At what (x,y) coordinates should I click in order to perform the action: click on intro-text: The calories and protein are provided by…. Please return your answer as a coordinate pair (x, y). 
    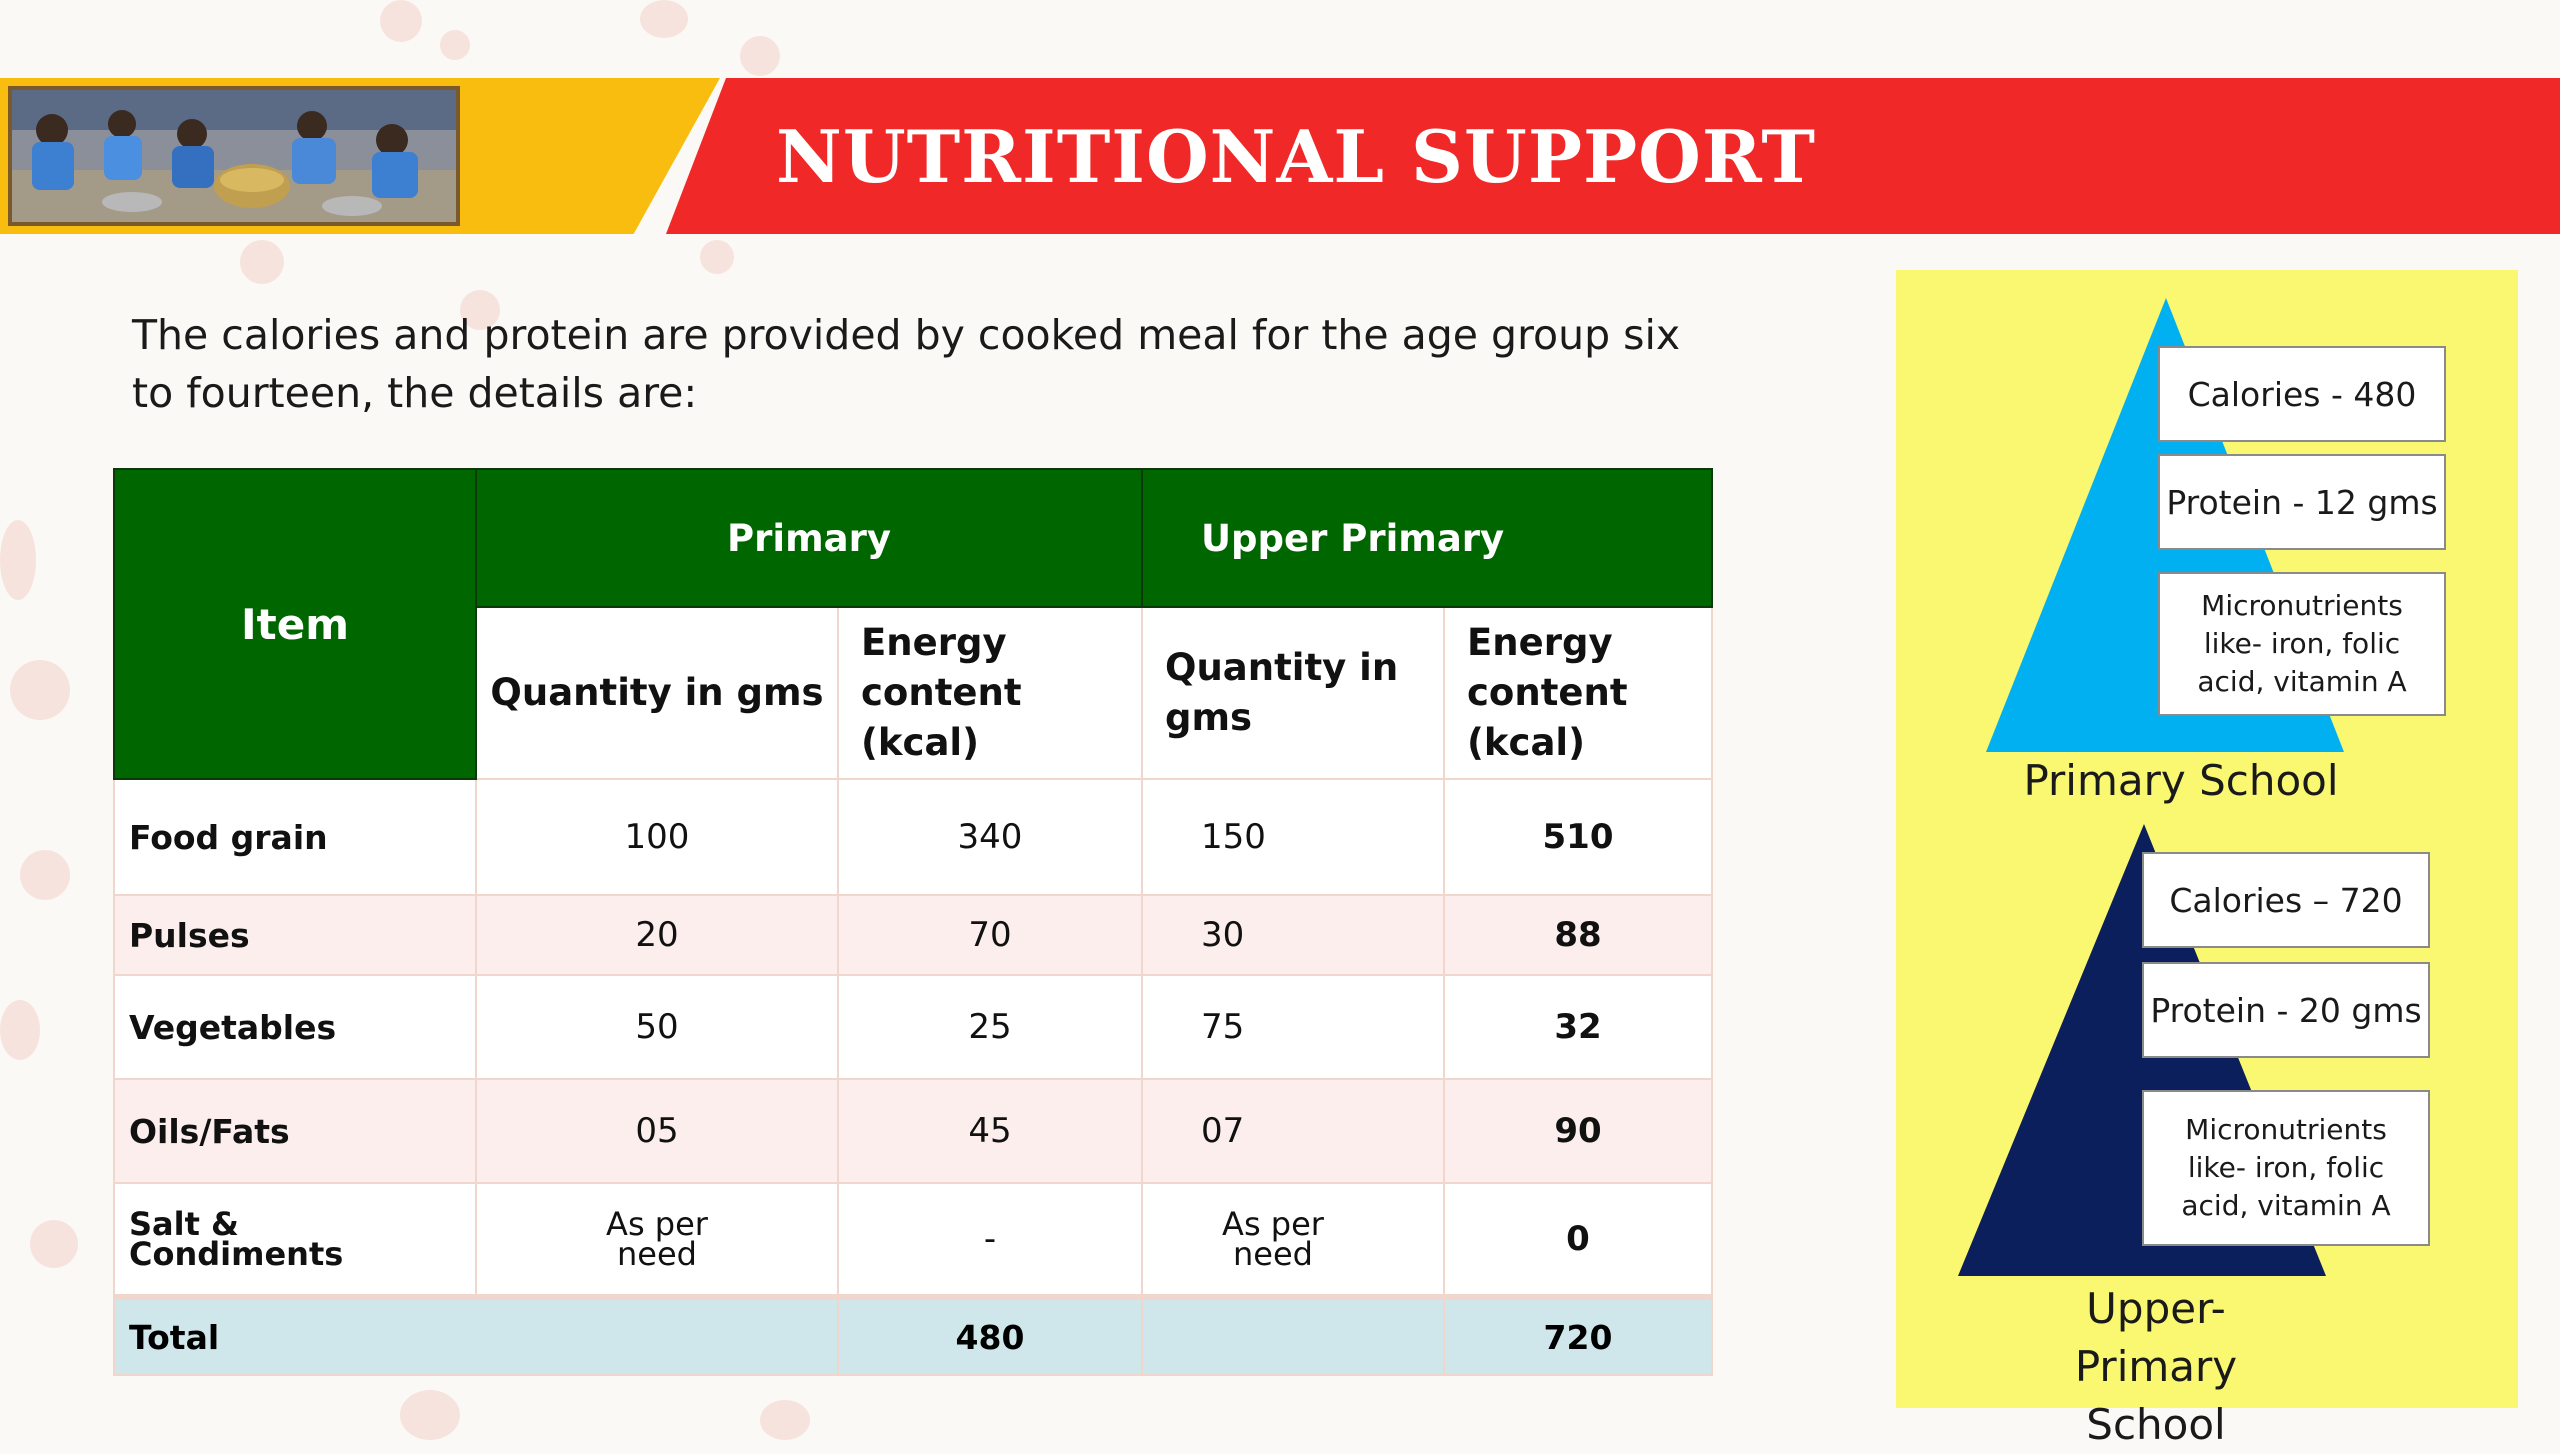
    Looking at the image, I should click on (906, 364).